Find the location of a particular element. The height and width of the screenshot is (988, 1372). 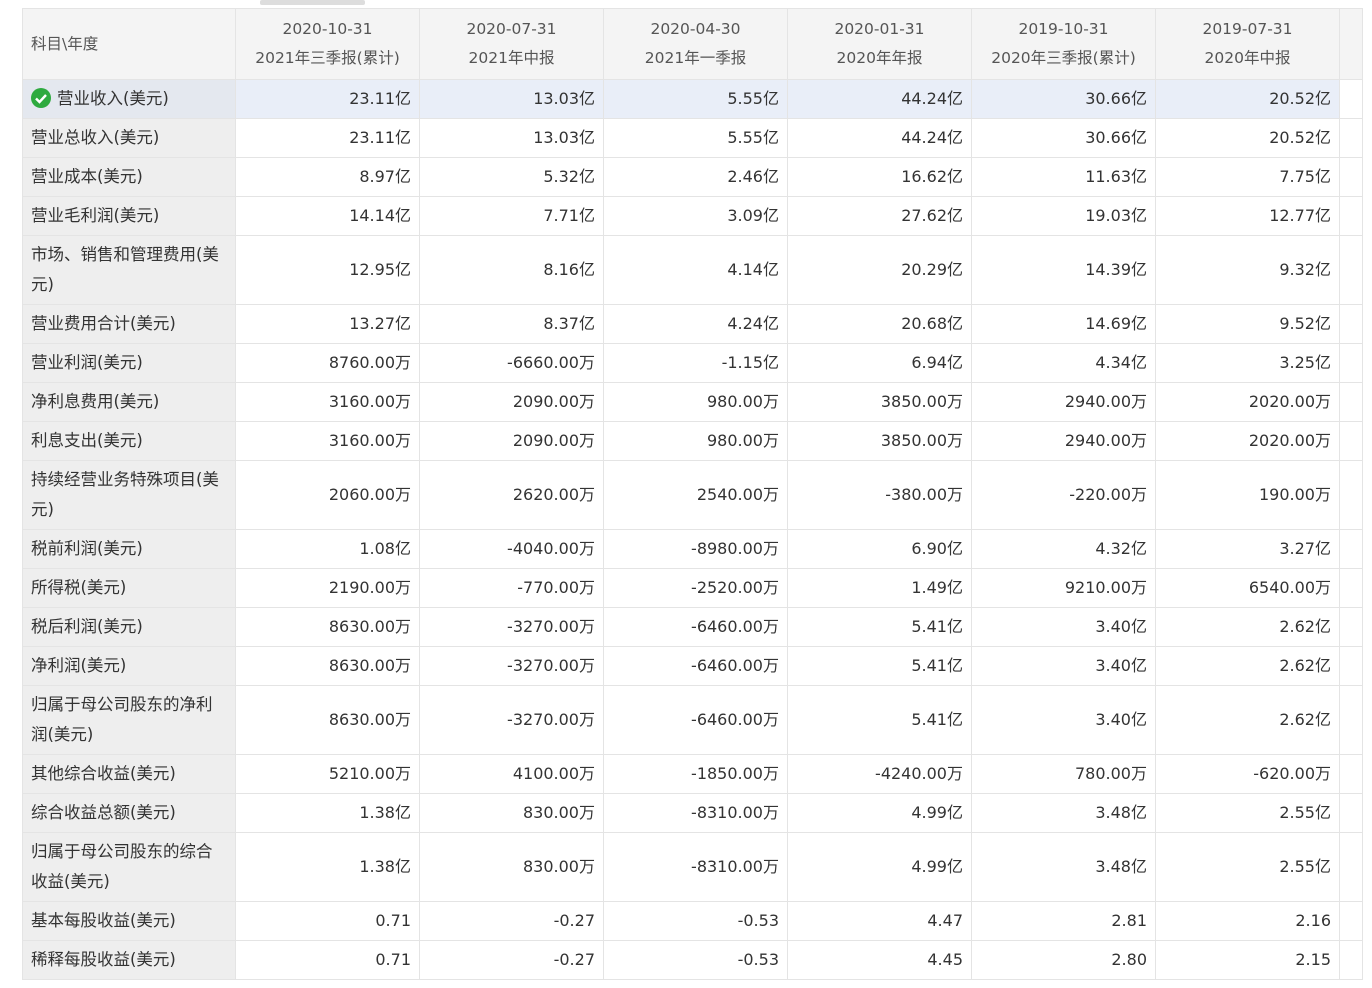

cell-value: 7.75亿 is located at coordinates (1247, 177).